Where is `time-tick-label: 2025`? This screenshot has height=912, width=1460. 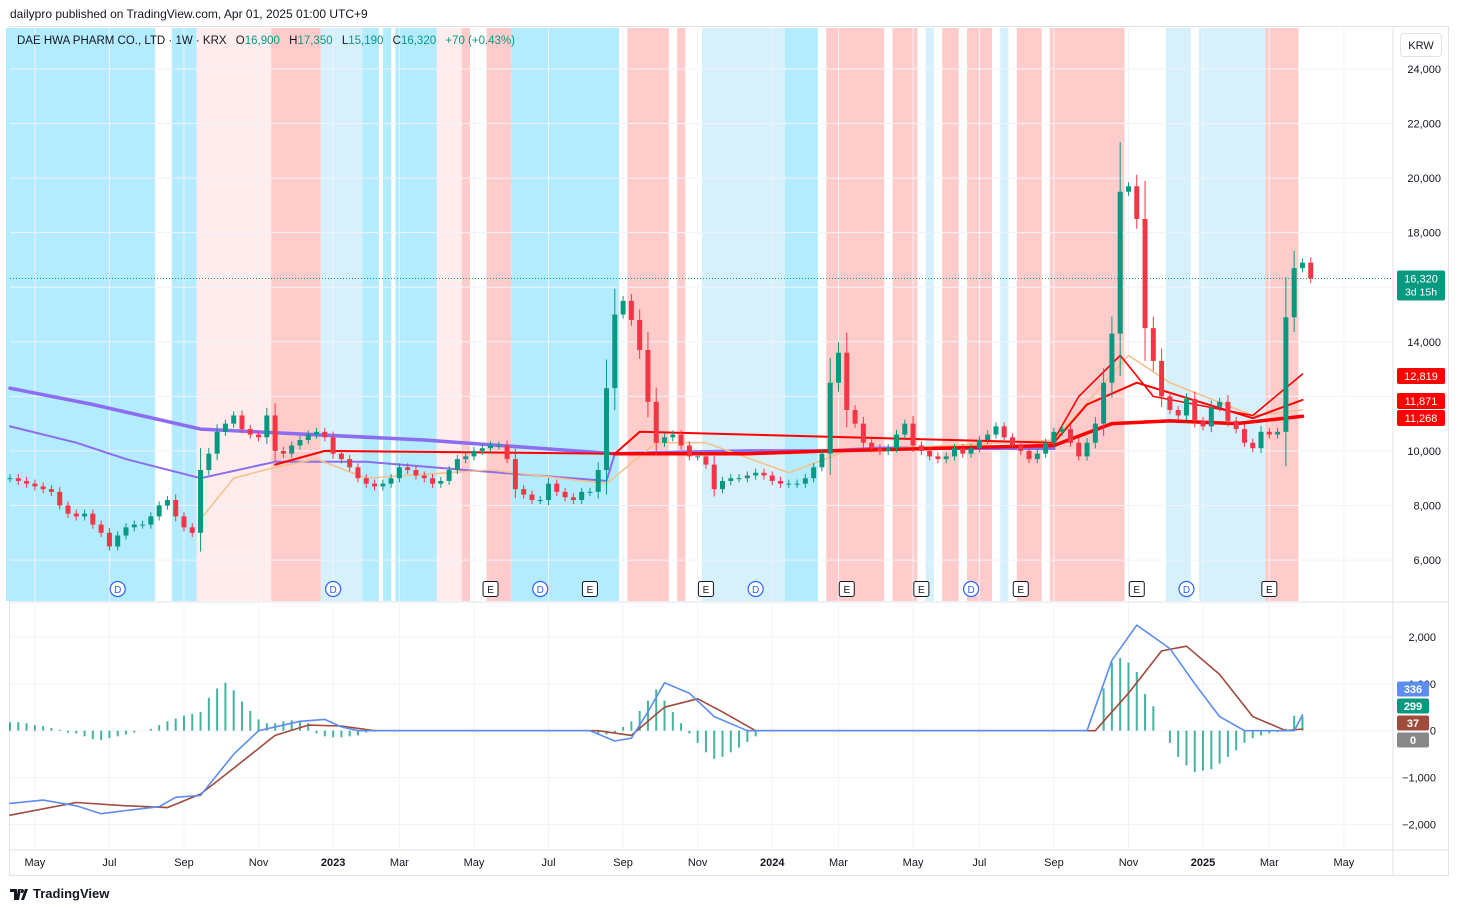
time-tick-label: 2025 is located at coordinates (1203, 863).